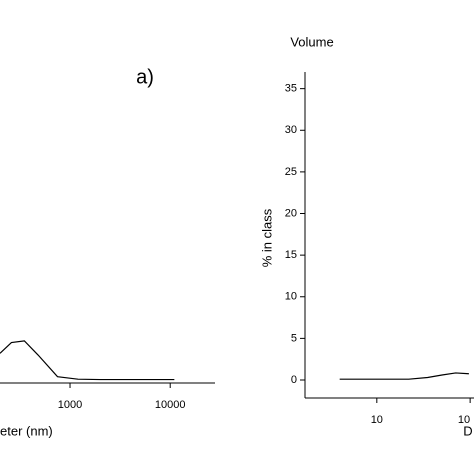 This screenshot has width=474, height=474. What do you see at coordinates (291, 130) in the screenshot?
I see `y-tick-label: 30` at bounding box center [291, 130].